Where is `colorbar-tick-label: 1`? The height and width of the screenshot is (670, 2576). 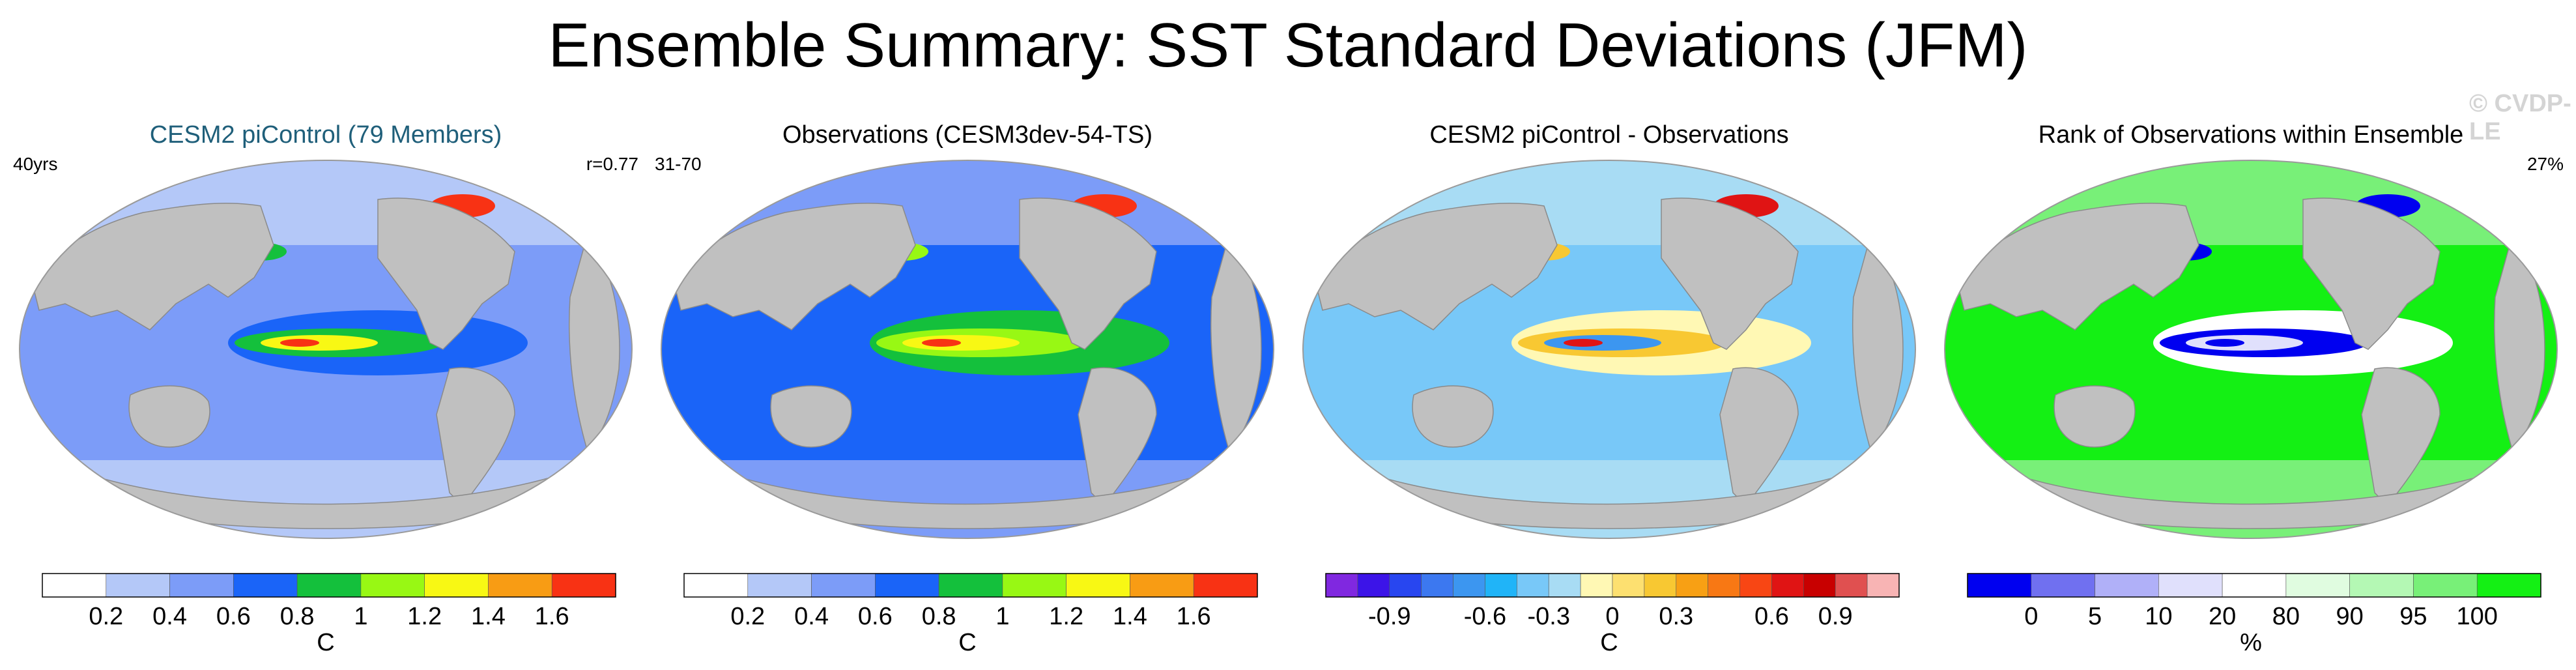
colorbar-tick-label: 1 is located at coordinates (1002, 616).